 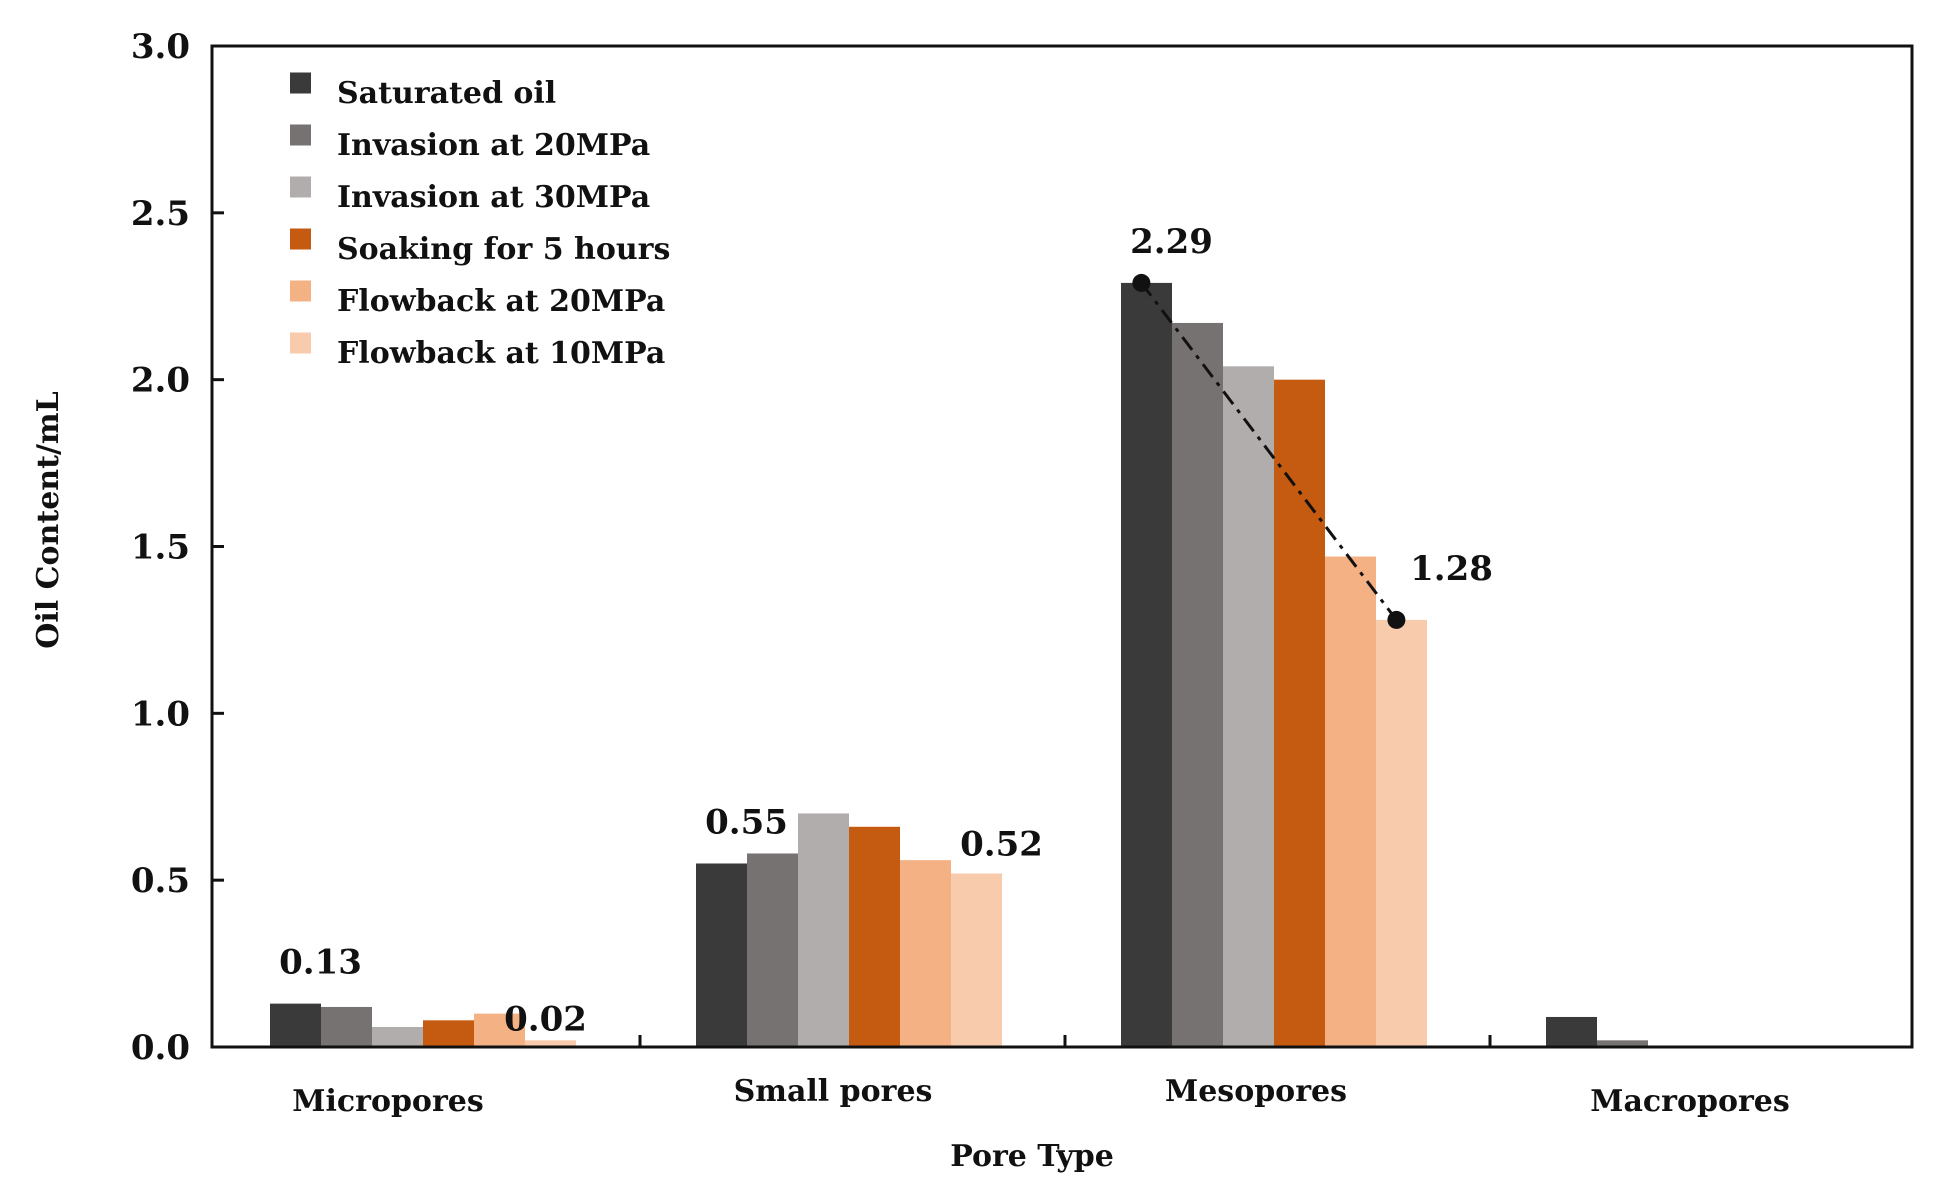 What do you see at coordinates (160, 381) in the screenshot?
I see `y-tick-label: 2.0` at bounding box center [160, 381].